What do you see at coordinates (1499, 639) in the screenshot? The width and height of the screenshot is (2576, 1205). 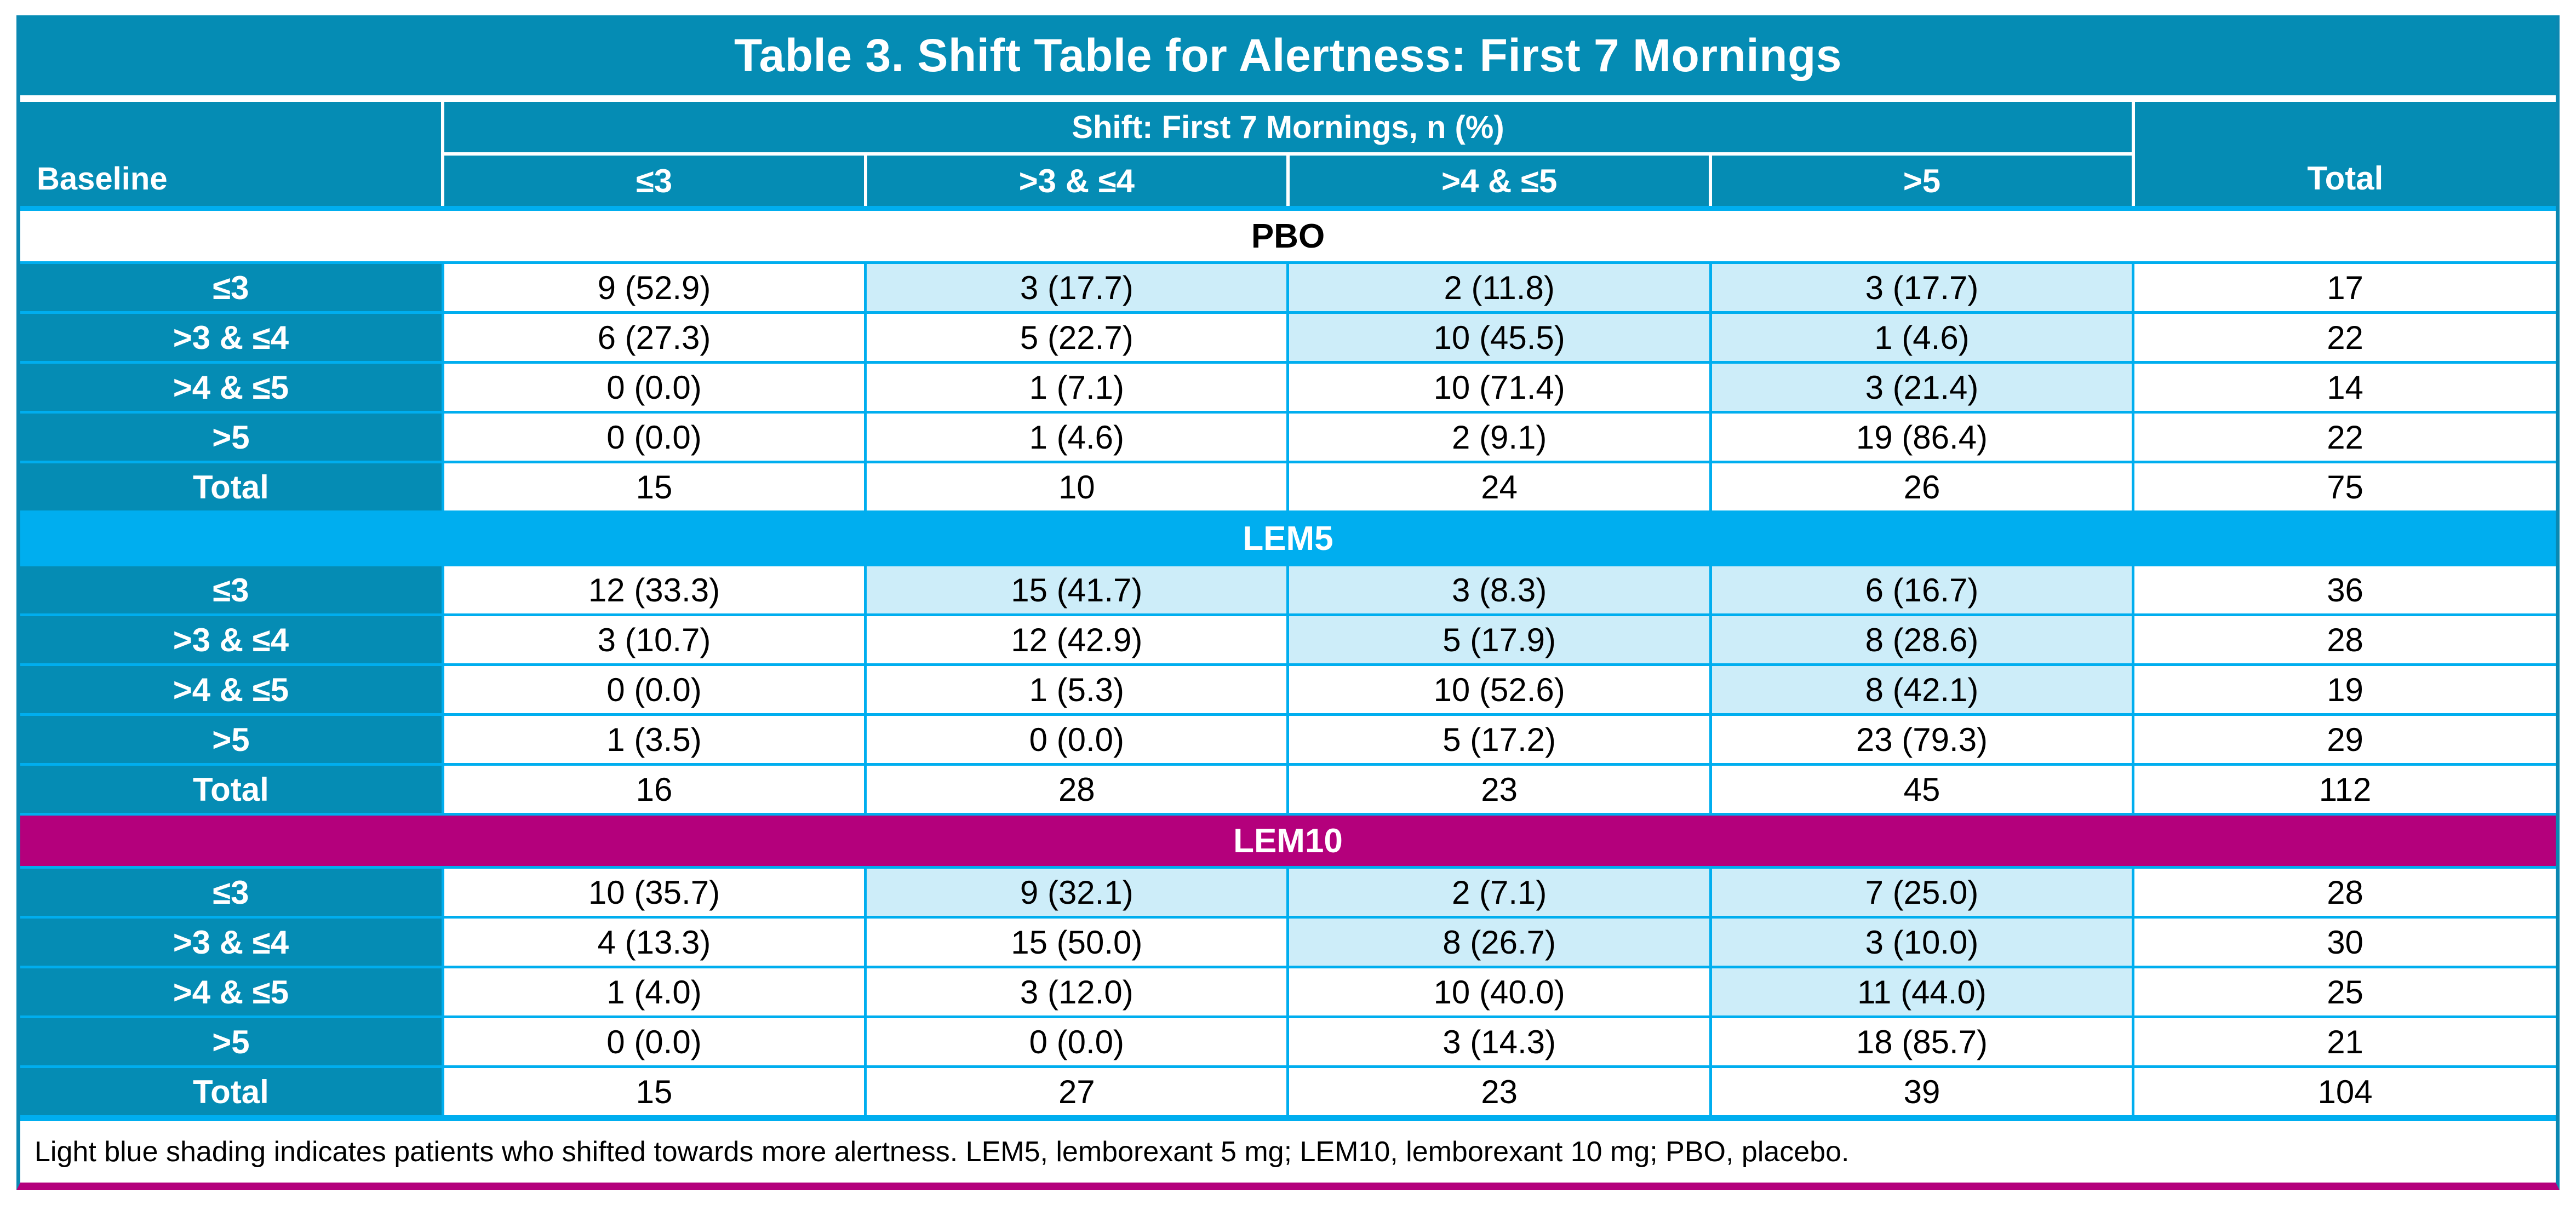 I see `data-cell: 5 (17.9)` at bounding box center [1499, 639].